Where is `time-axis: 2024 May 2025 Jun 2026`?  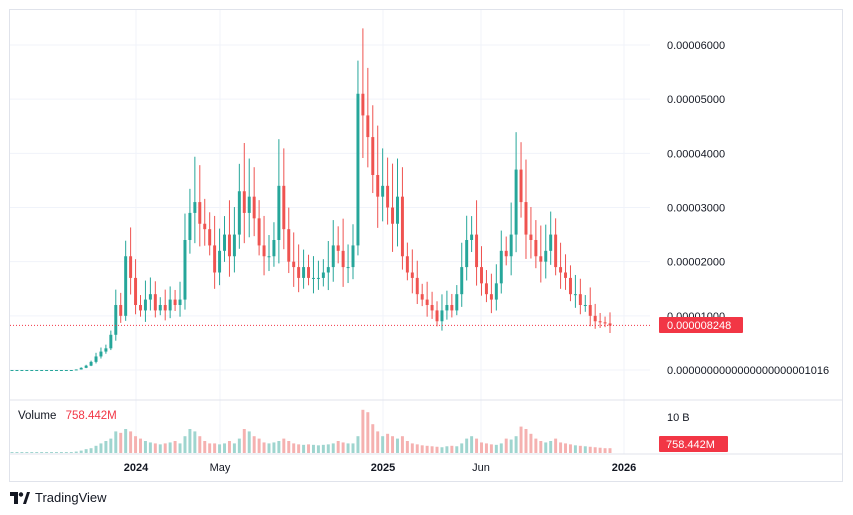
time-axis: 2024 May 2025 Jun 2026 is located at coordinates (380, 468).